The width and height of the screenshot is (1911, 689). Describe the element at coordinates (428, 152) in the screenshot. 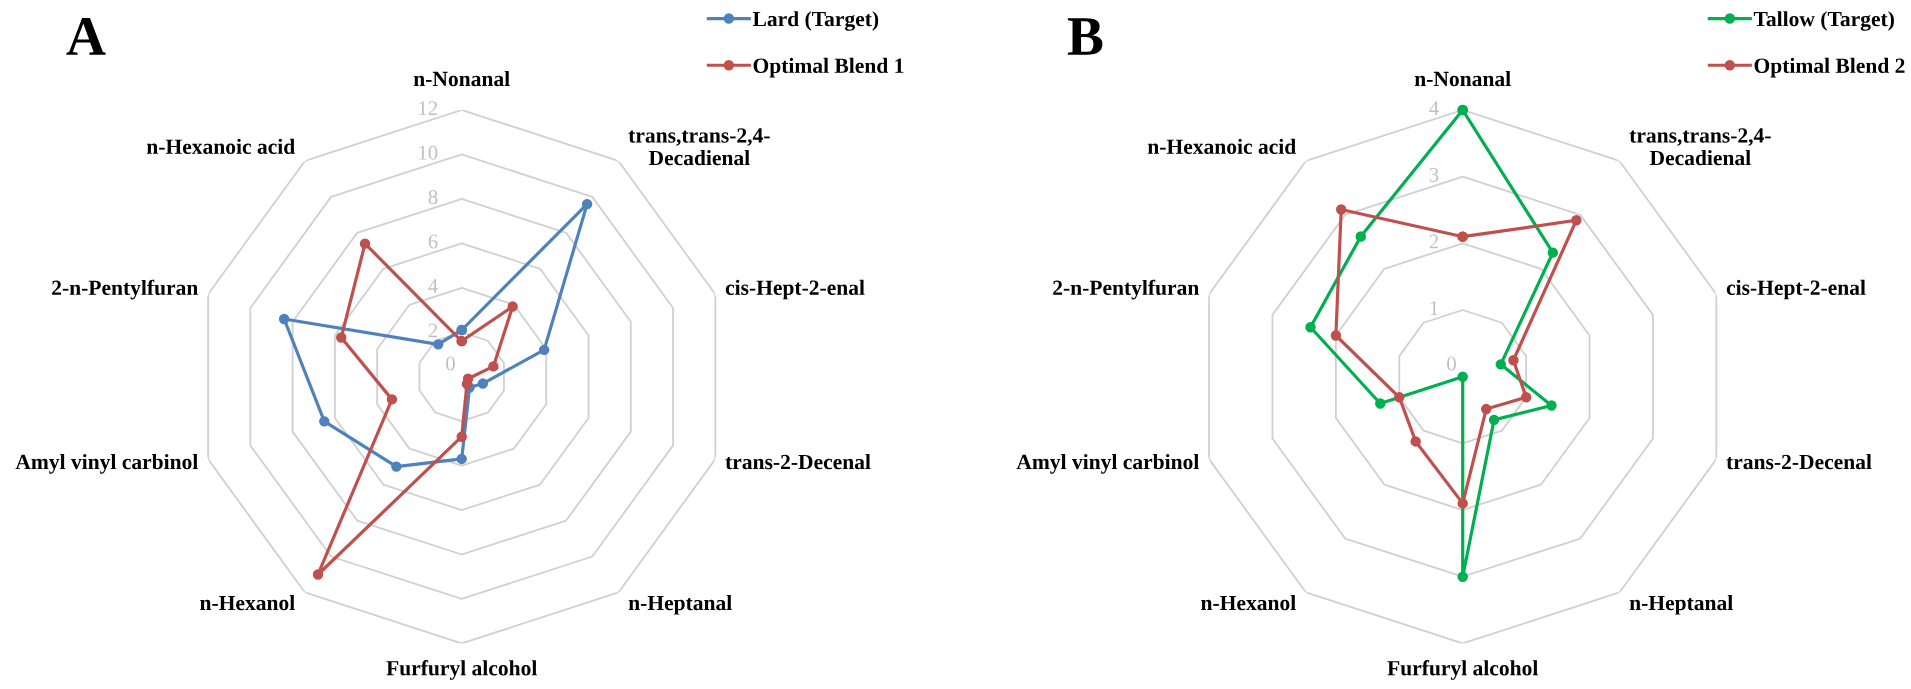

I see `y-tick-label: 10` at that location.